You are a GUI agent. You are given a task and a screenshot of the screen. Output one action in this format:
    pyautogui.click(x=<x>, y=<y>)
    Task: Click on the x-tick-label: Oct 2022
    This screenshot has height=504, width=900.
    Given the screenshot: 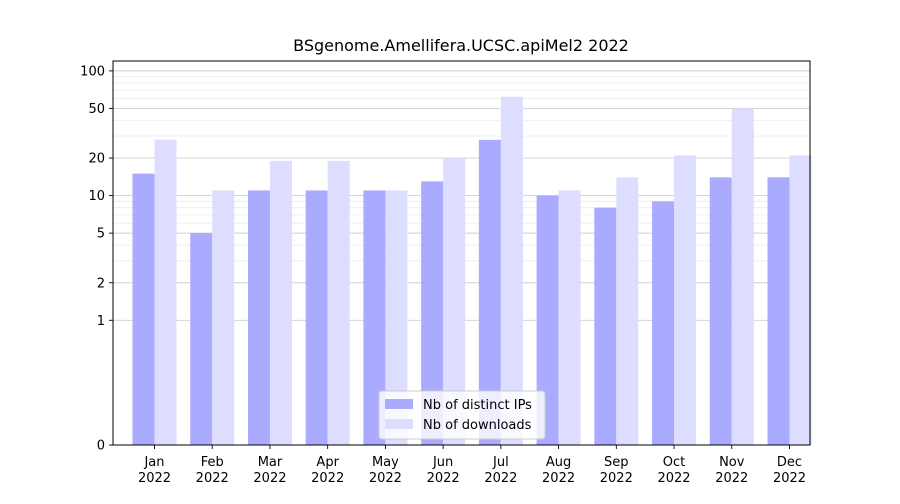 What is the action you would take?
    pyautogui.click(x=673, y=470)
    